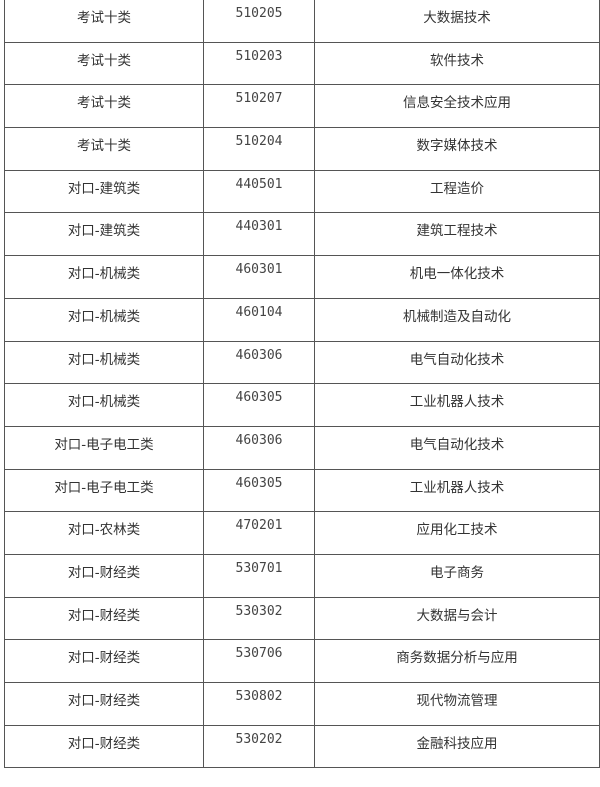 This screenshot has height=787, width=600. What do you see at coordinates (259, 618) in the screenshot?
I see `code-cell: 530302` at bounding box center [259, 618].